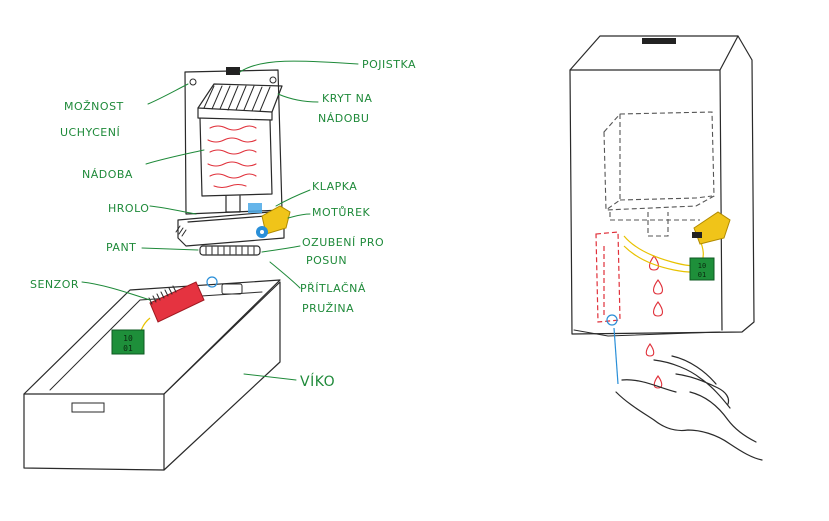  Describe the element at coordinates (662, 185) in the screenshot. I see `closed-housing` at that location.